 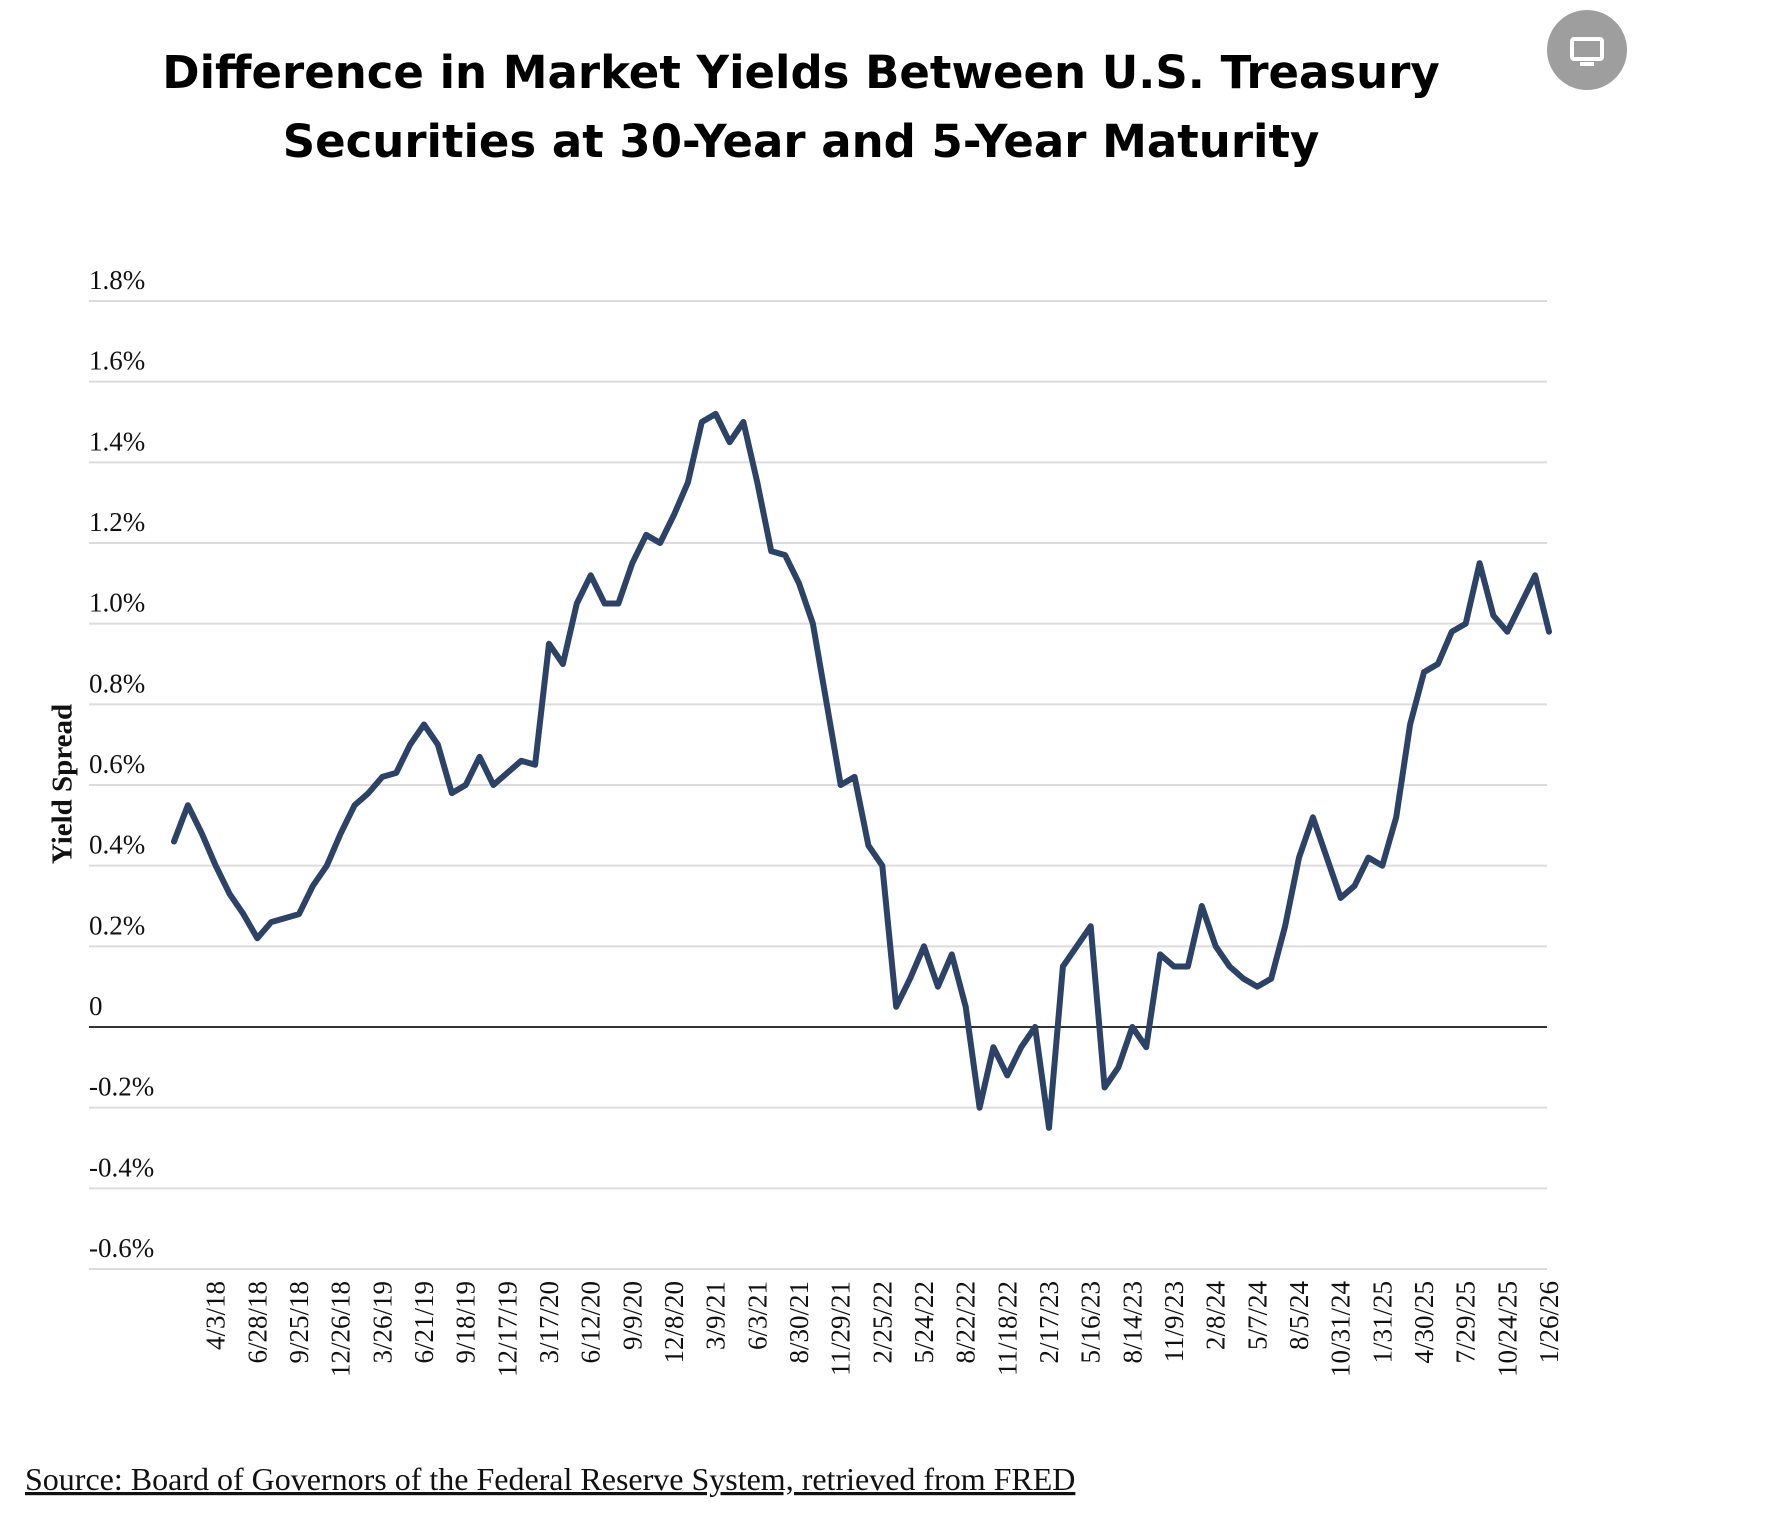 What do you see at coordinates (1174, 1322) in the screenshot?
I see `x-tick-label: 11/9/23` at bounding box center [1174, 1322].